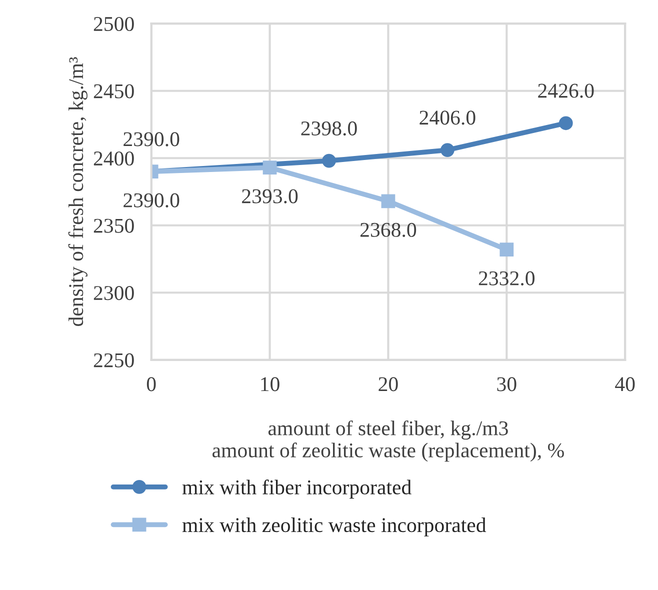 This screenshot has height=590, width=658. What do you see at coordinates (388, 384) in the screenshot?
I see `x-tick-label: 20` at bounding box center [388, 384].